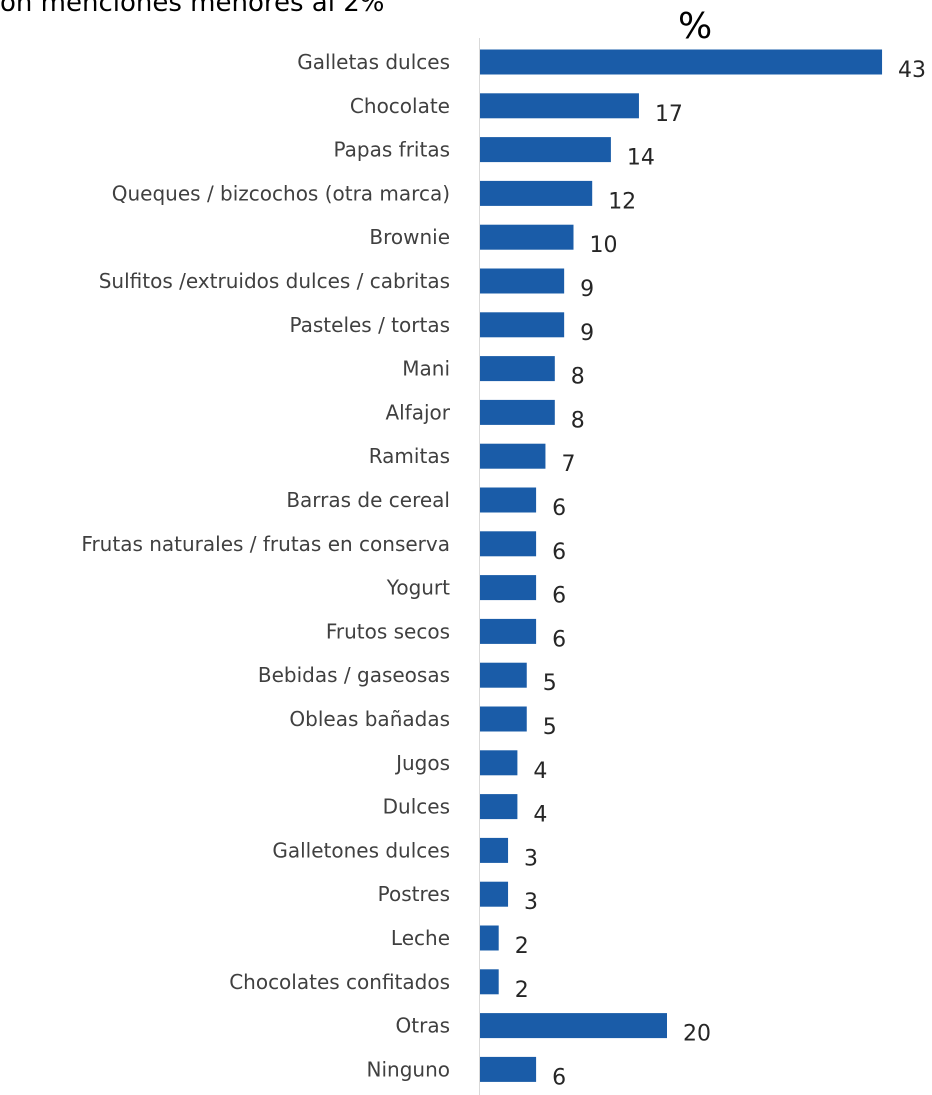 The width and height of the screenshot is (932, 1095). What do you see at coordinates (422, 763) in the screenshot?
I see `category-label: Jugos` at bounding box center [422, 763].